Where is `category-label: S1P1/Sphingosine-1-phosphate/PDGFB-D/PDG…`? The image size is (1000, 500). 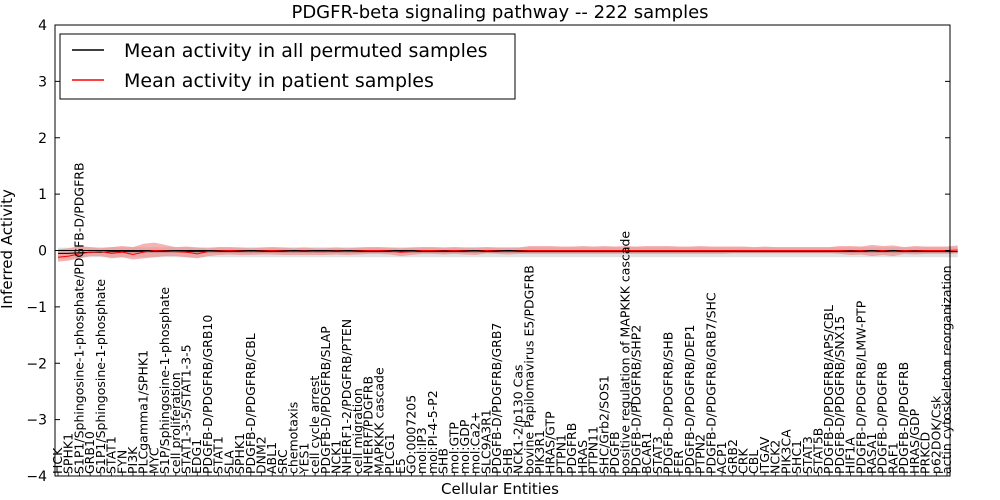
category-label: S1P1/Sphingosine-1-phosphate/PDGFB-D/PDG… is located at coordinates (78, 318).